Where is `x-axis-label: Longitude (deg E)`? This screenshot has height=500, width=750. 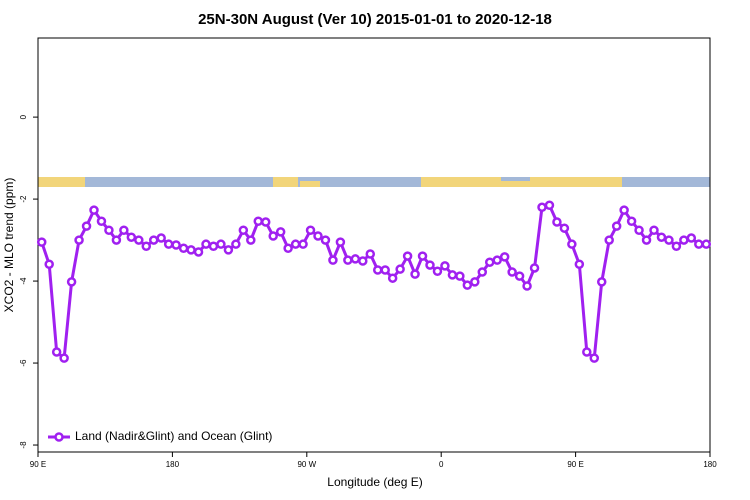
x-axis-label: Longitude (deg E) is located at coordinates (374, 482).